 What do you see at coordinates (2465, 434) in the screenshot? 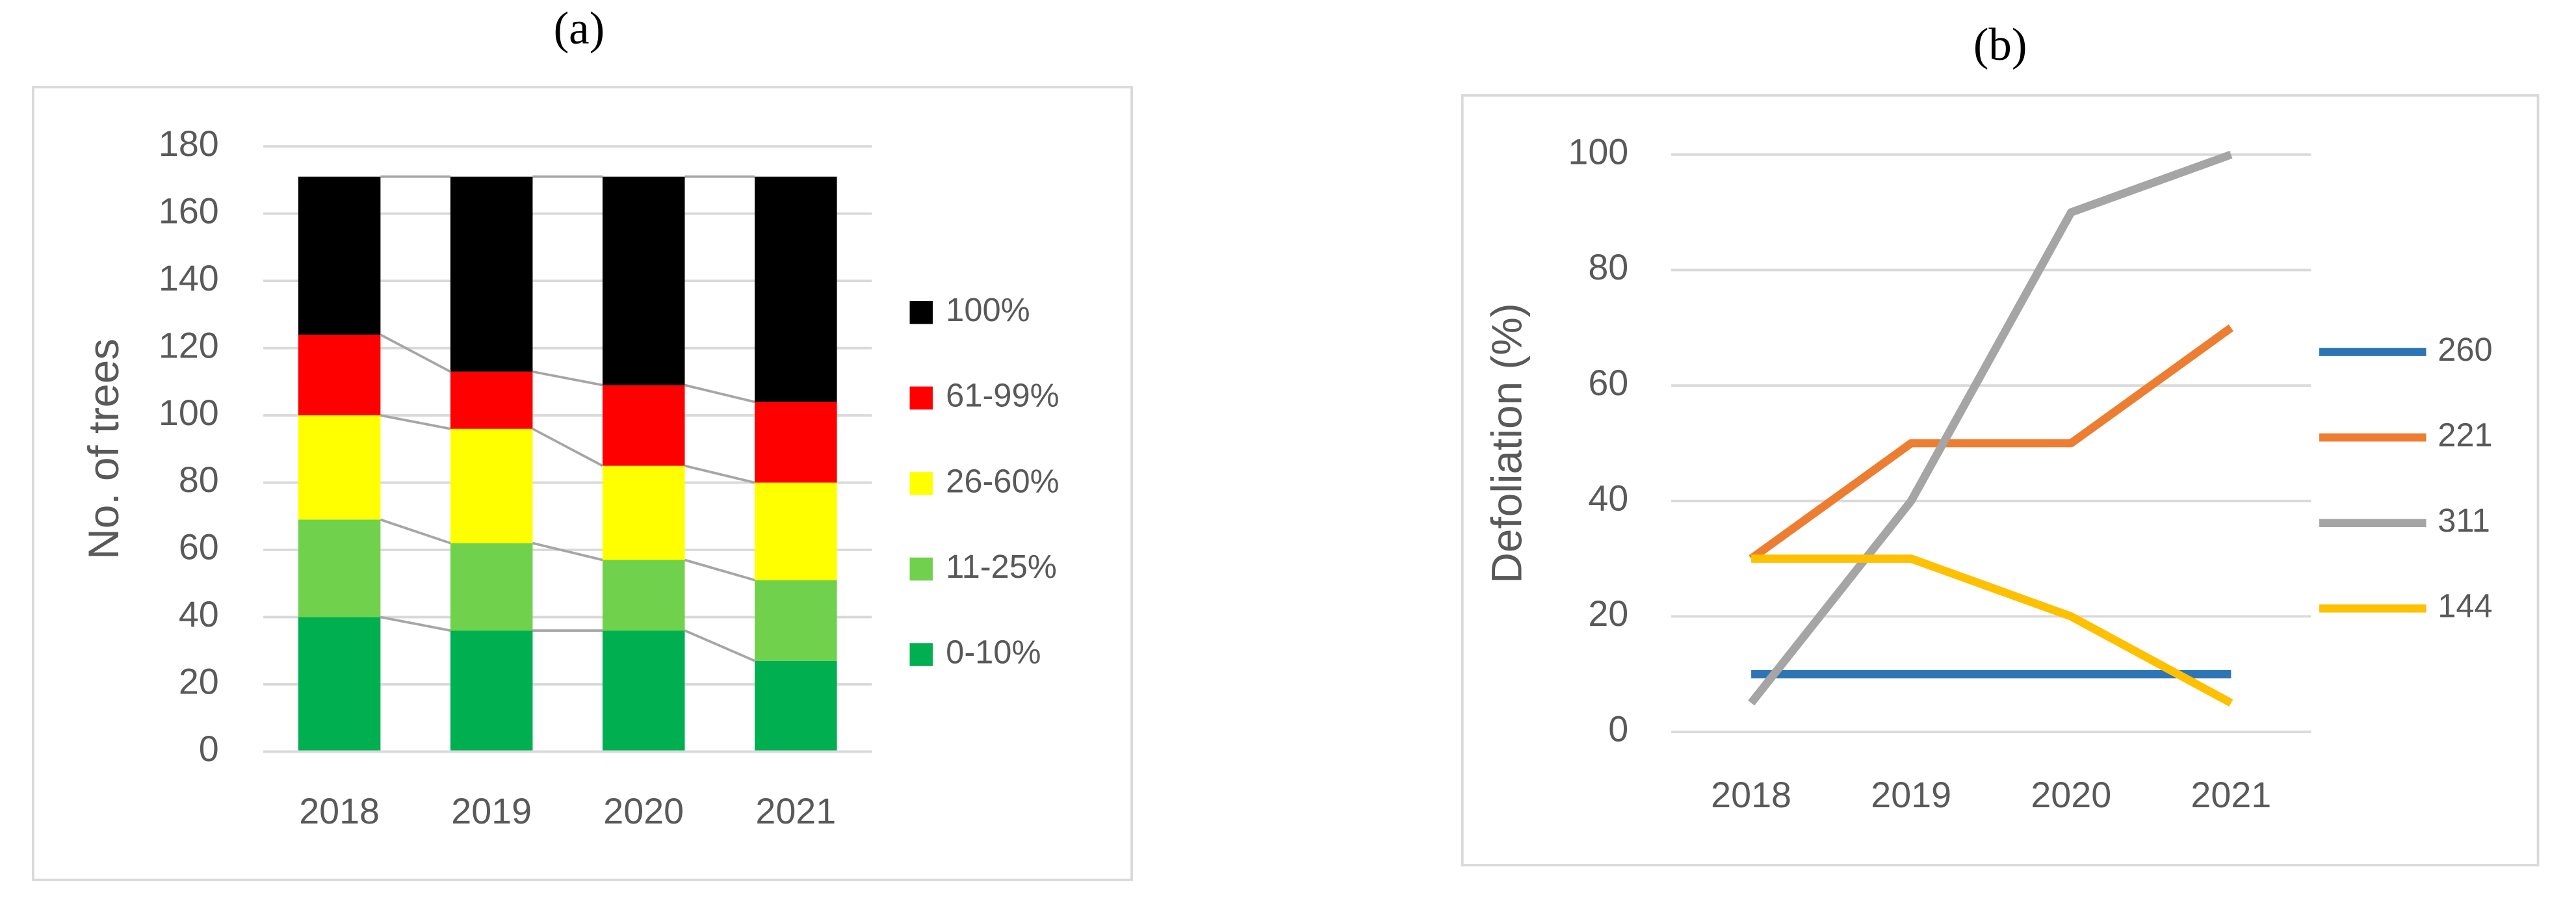
I see `legend-label: 221` at bounding box center [2465, 434].